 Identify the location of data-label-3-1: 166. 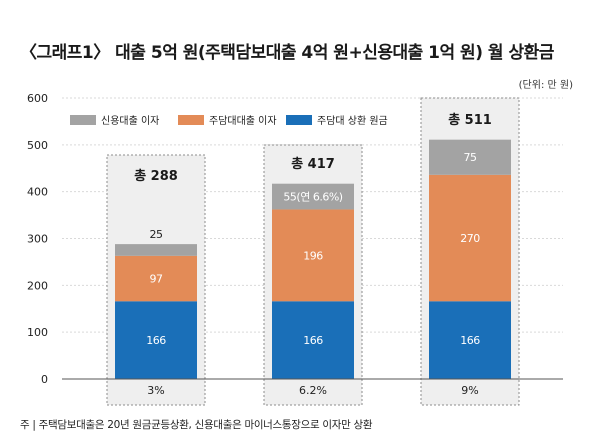
(470, 340).